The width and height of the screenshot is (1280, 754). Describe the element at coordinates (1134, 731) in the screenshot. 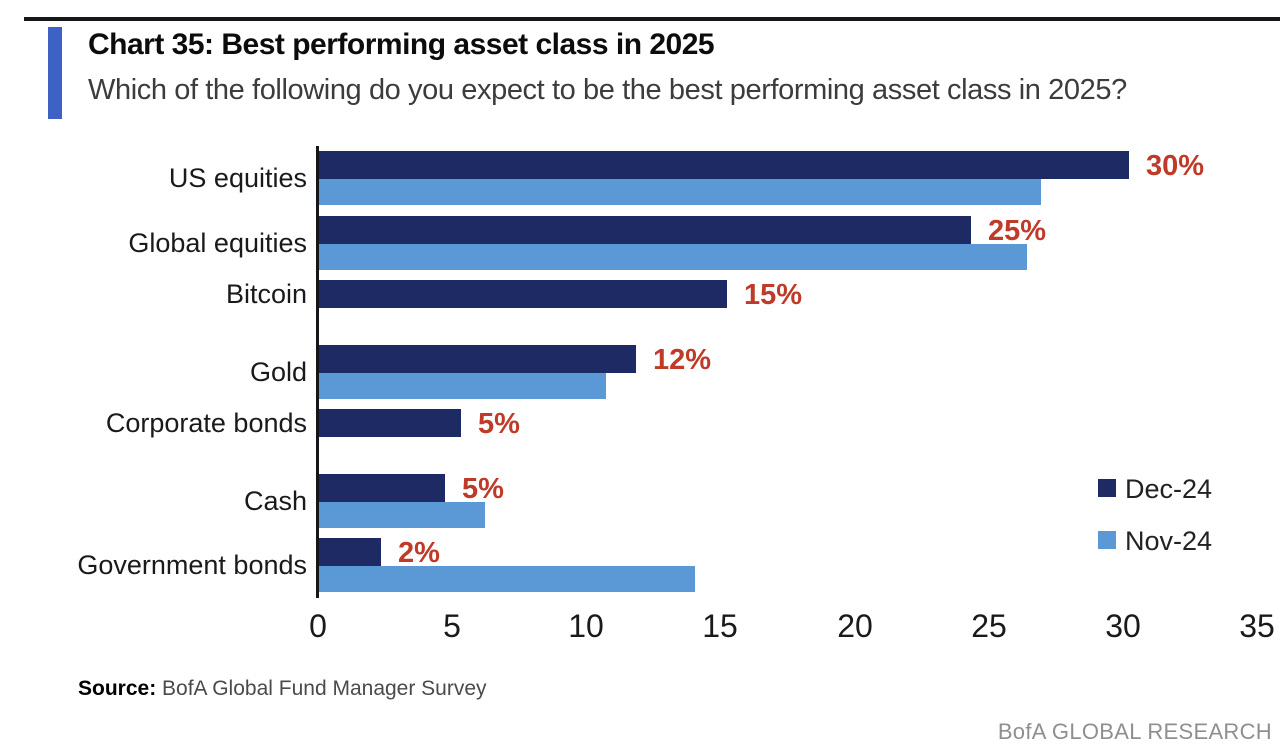

I see `brand-text: BofA GLOBAL RESEARCH` at that location.